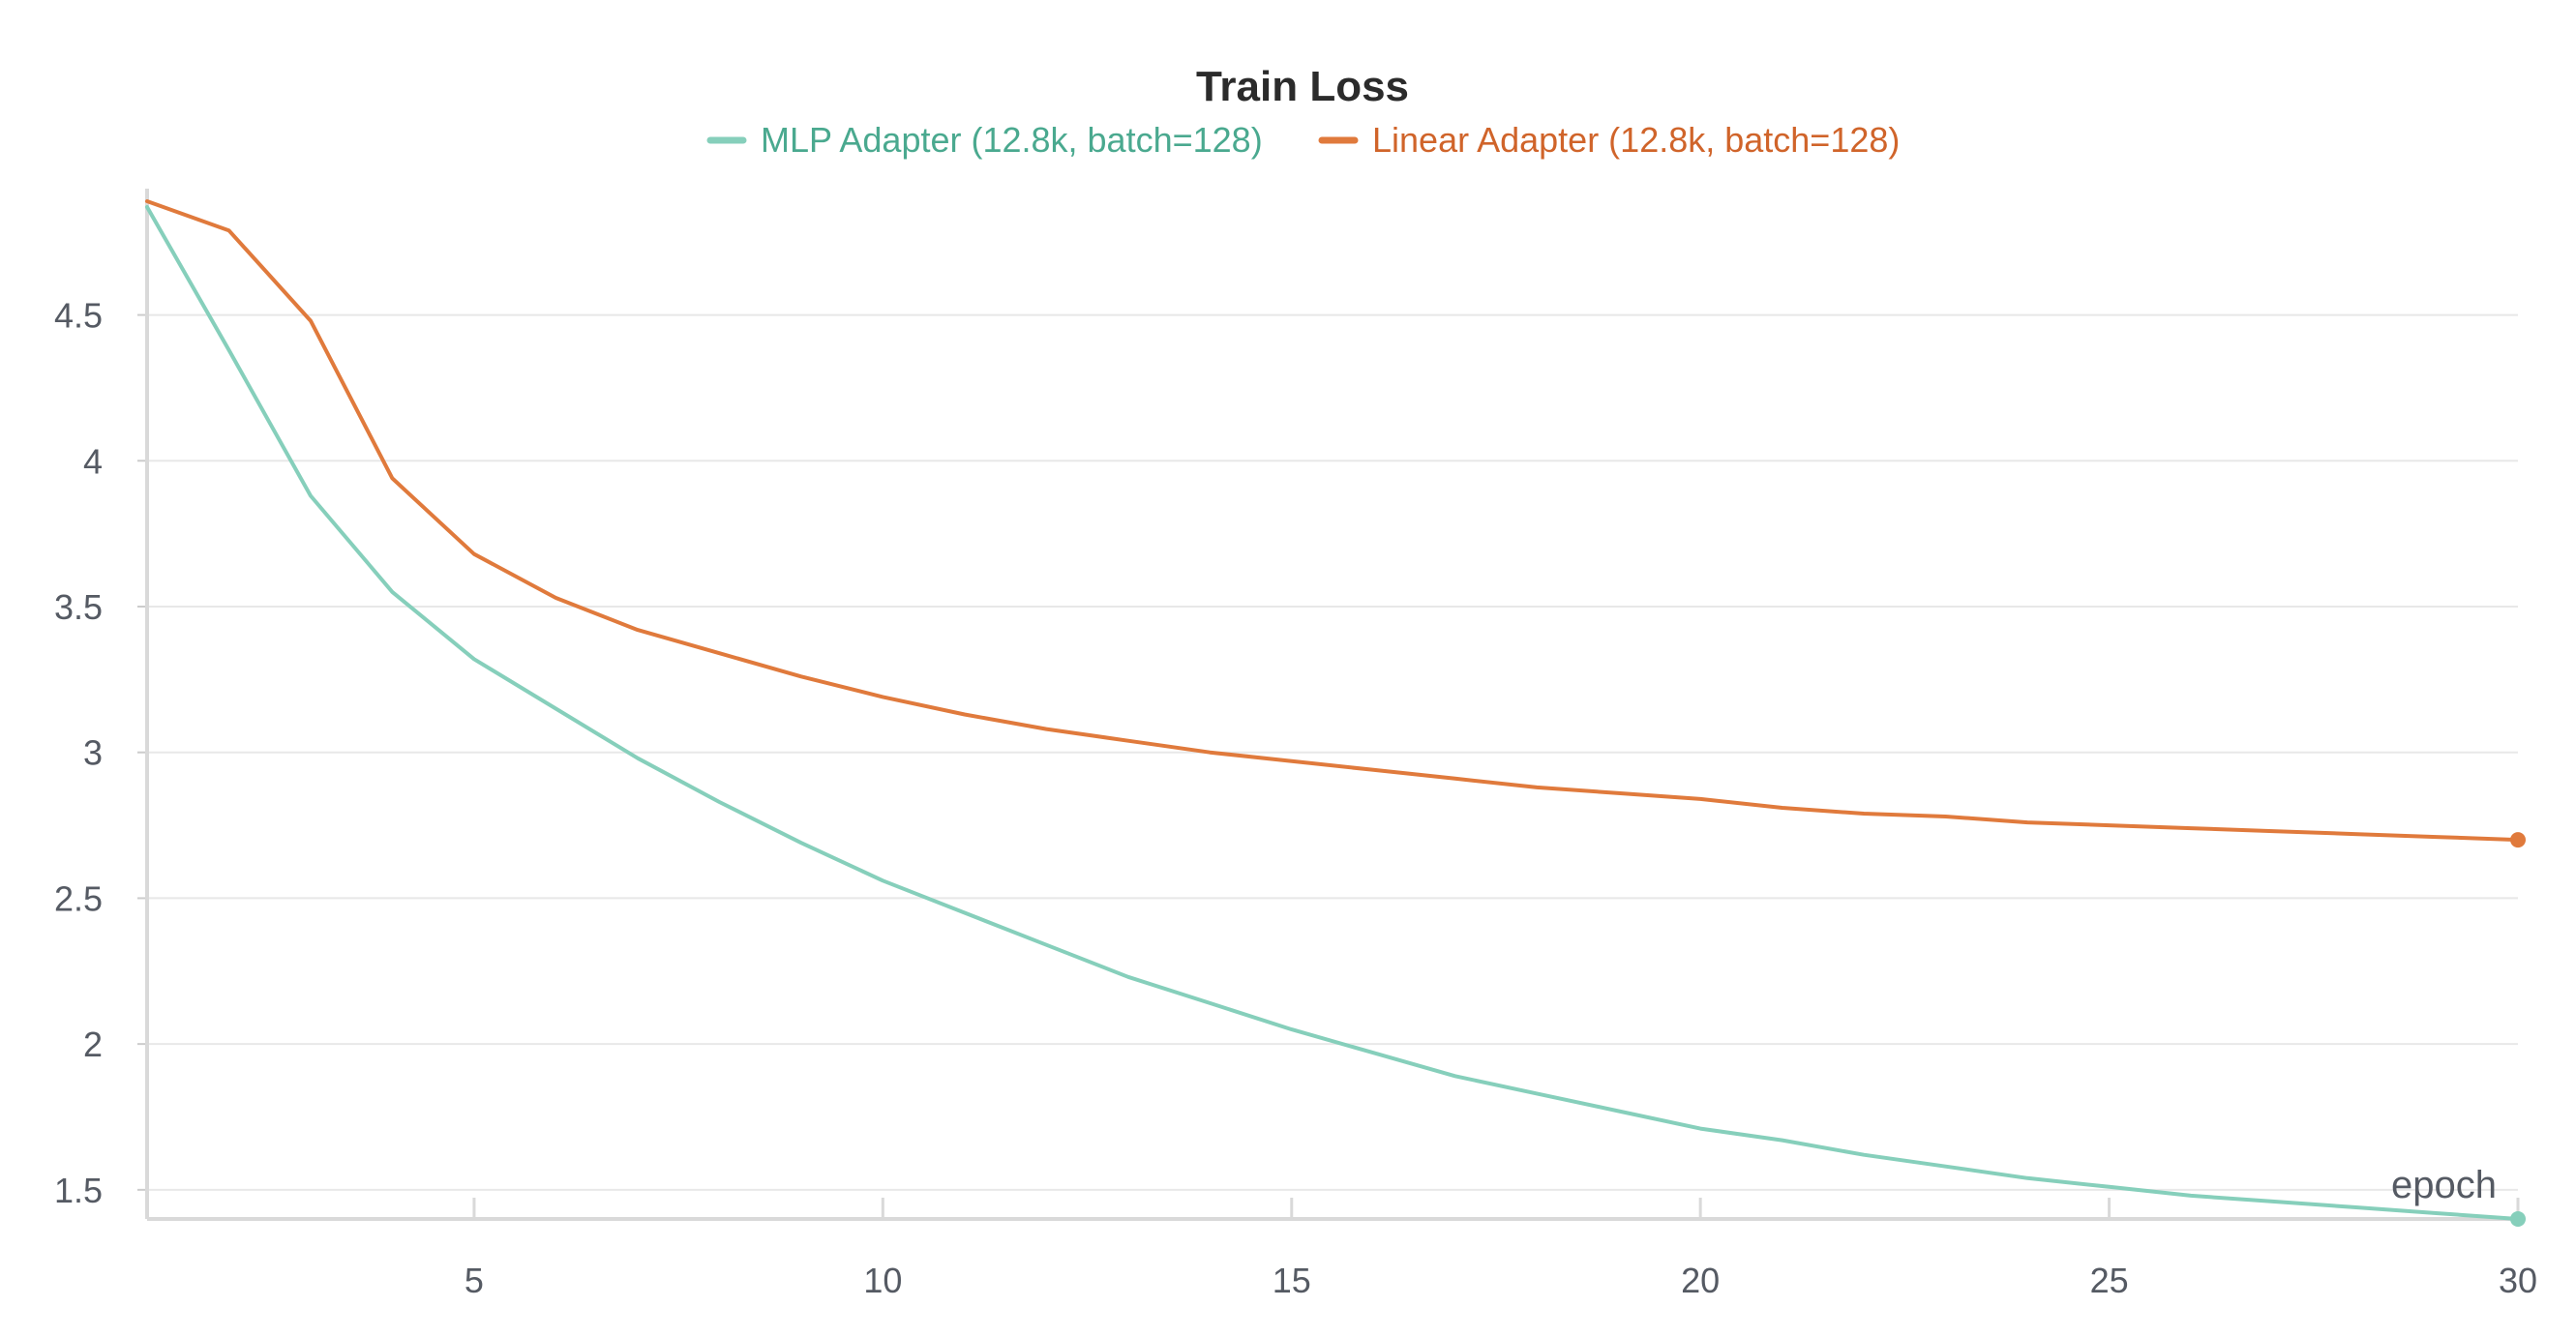  I want to click on y-tick-label: 2, so click(93, 1044).